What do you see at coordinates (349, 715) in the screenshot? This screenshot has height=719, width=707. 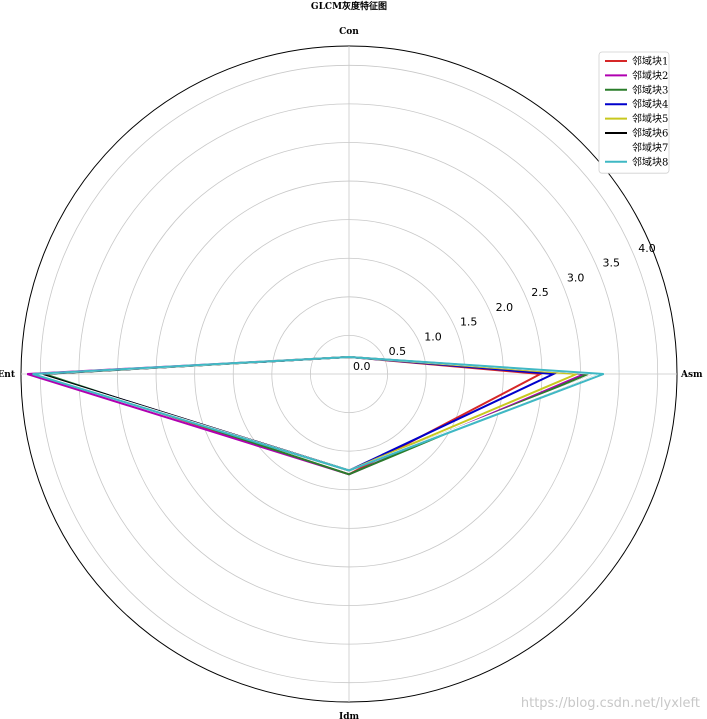 I see `axis-label-idm: Idm` at bounding box center [349, 715].